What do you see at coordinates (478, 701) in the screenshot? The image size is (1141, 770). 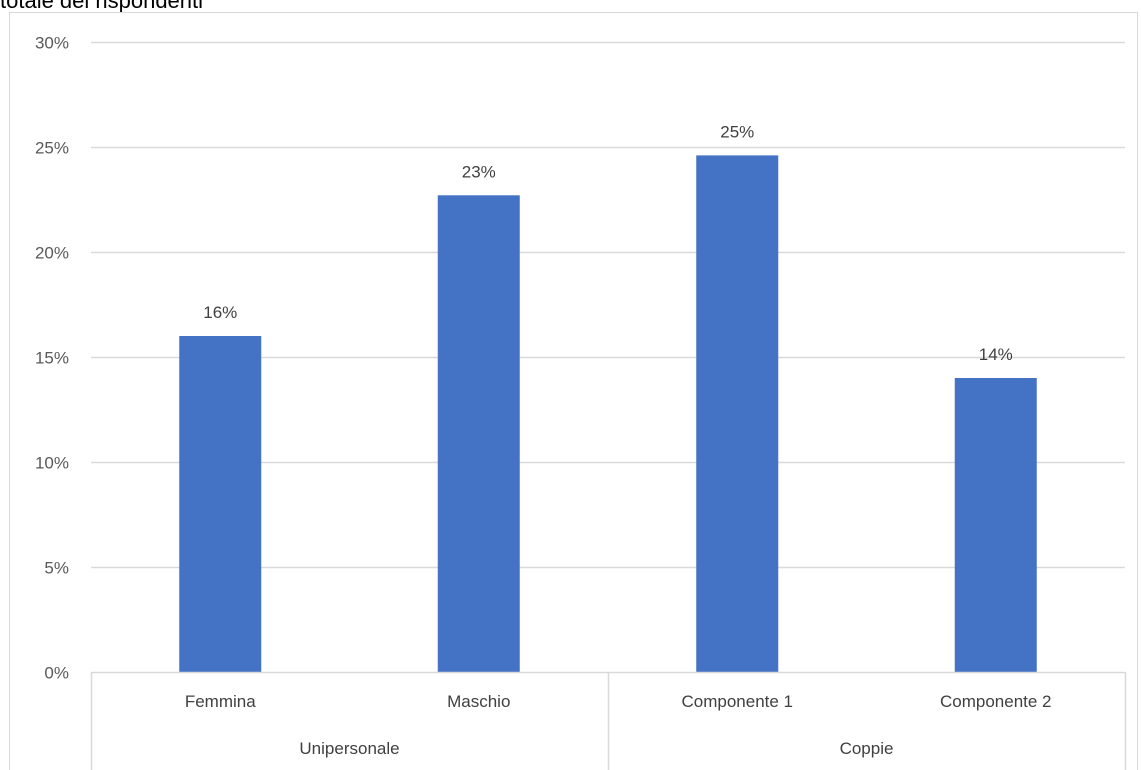 I see `x-tick-label: Maschio` at bounding box center [478, 701].